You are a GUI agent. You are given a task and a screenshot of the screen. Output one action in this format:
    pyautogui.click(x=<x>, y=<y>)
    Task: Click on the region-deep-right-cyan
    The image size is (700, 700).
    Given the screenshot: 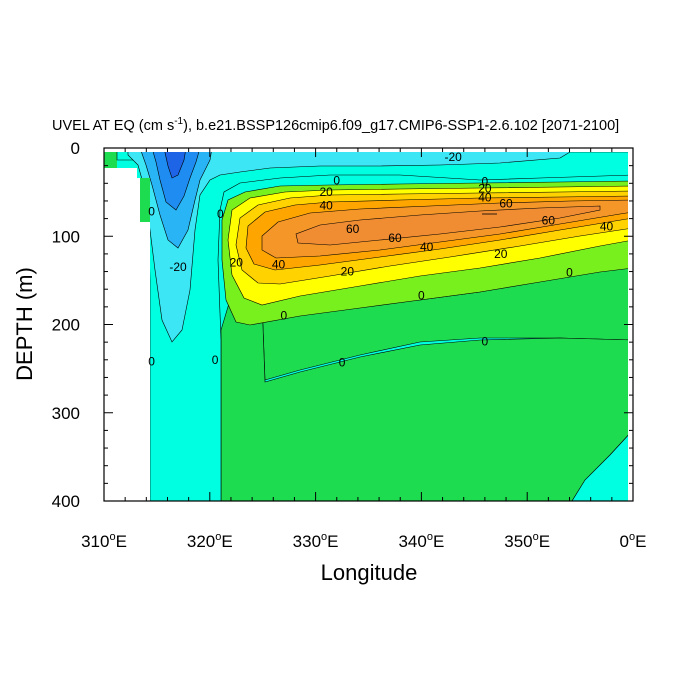 What is the action you would take?
    pyautogui.click(x=602, y=465)
    